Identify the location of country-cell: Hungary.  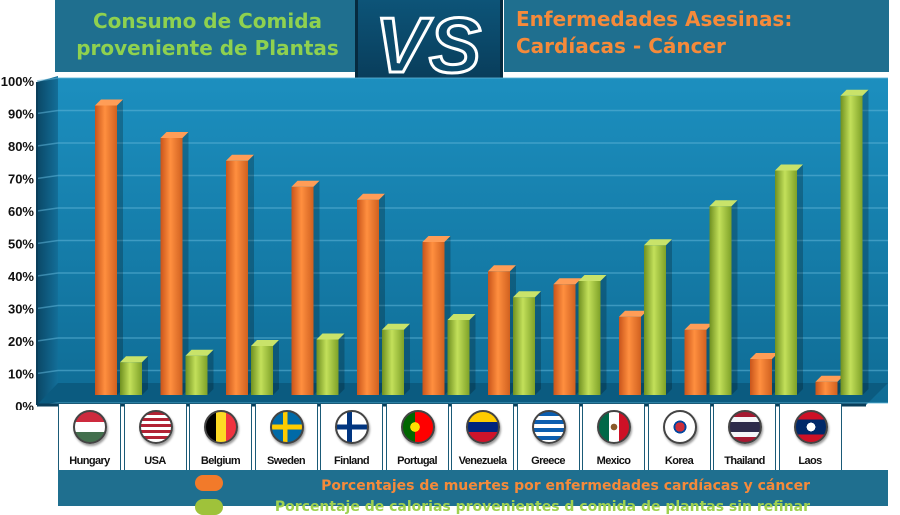
(89, 437).